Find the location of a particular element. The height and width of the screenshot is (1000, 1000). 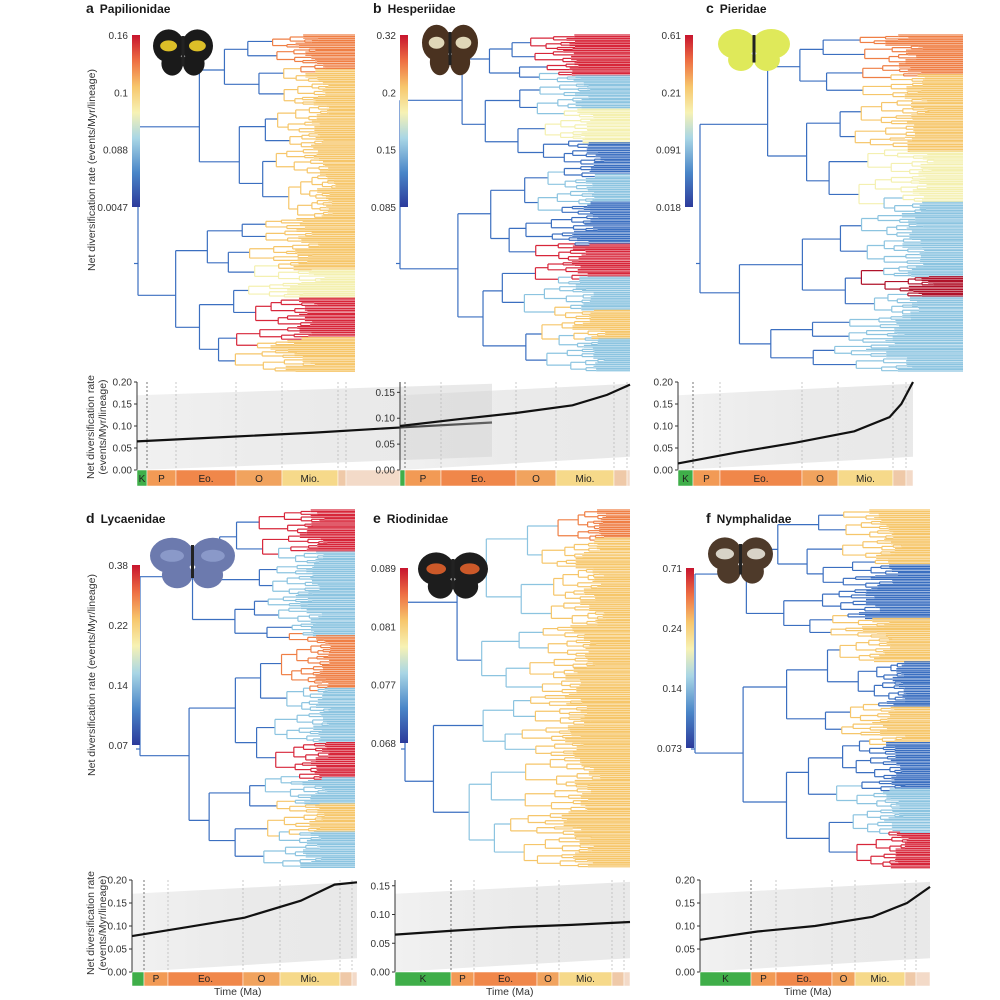

panel-letter: d is located at coordinates (90, 518).